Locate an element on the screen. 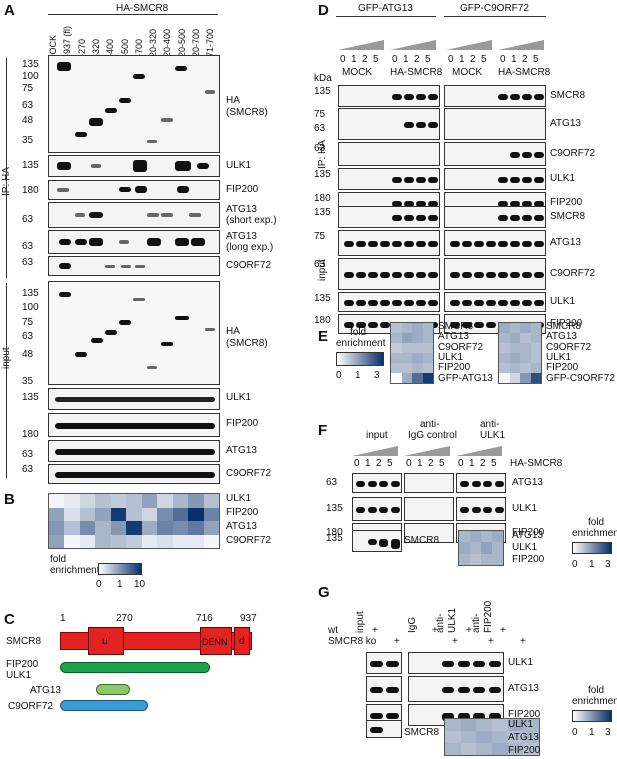 Image resolution: width=617 pixels, height=759 pixels. panel-letter-f: F is located at coordinates (323, 430).